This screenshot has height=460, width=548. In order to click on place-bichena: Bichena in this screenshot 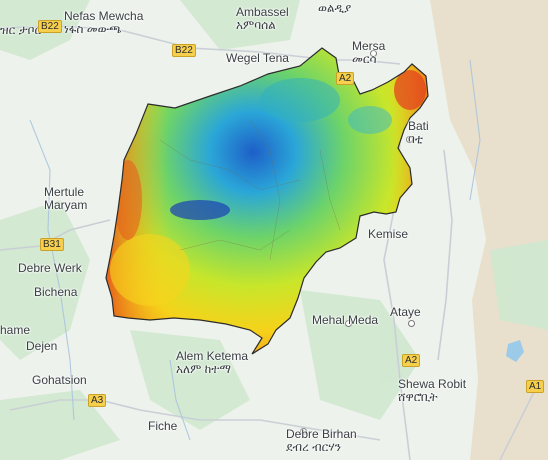, I will do `click(56, 292)`.